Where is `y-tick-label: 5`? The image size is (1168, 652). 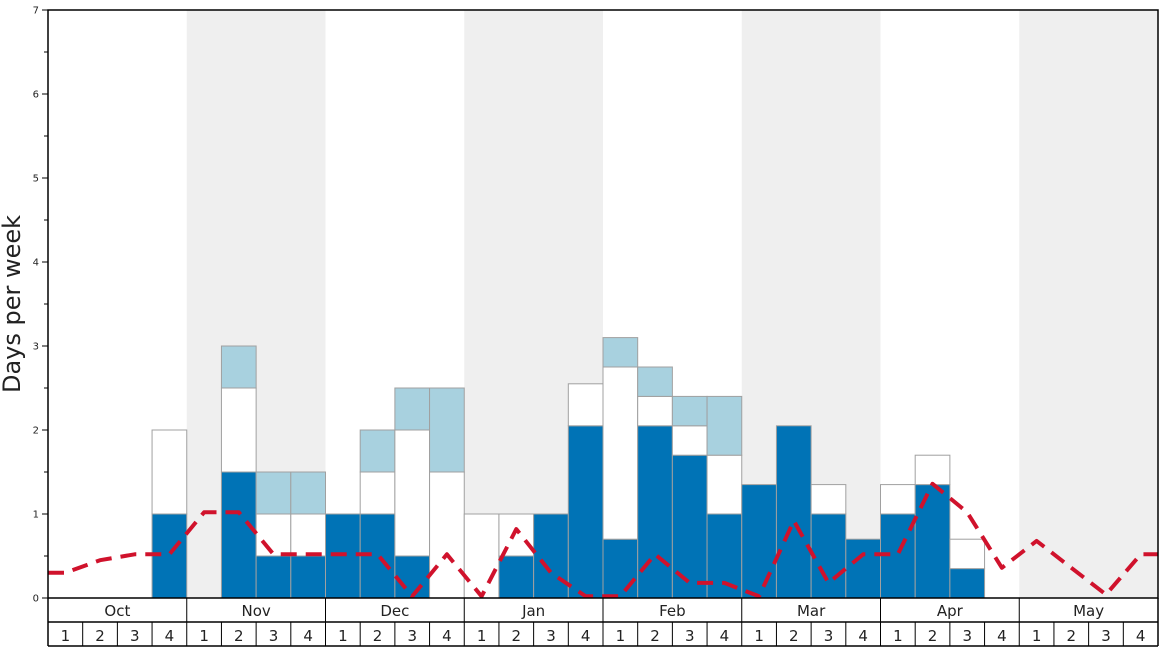 y-tick-label: 5 is located at coordinates (36, 179).